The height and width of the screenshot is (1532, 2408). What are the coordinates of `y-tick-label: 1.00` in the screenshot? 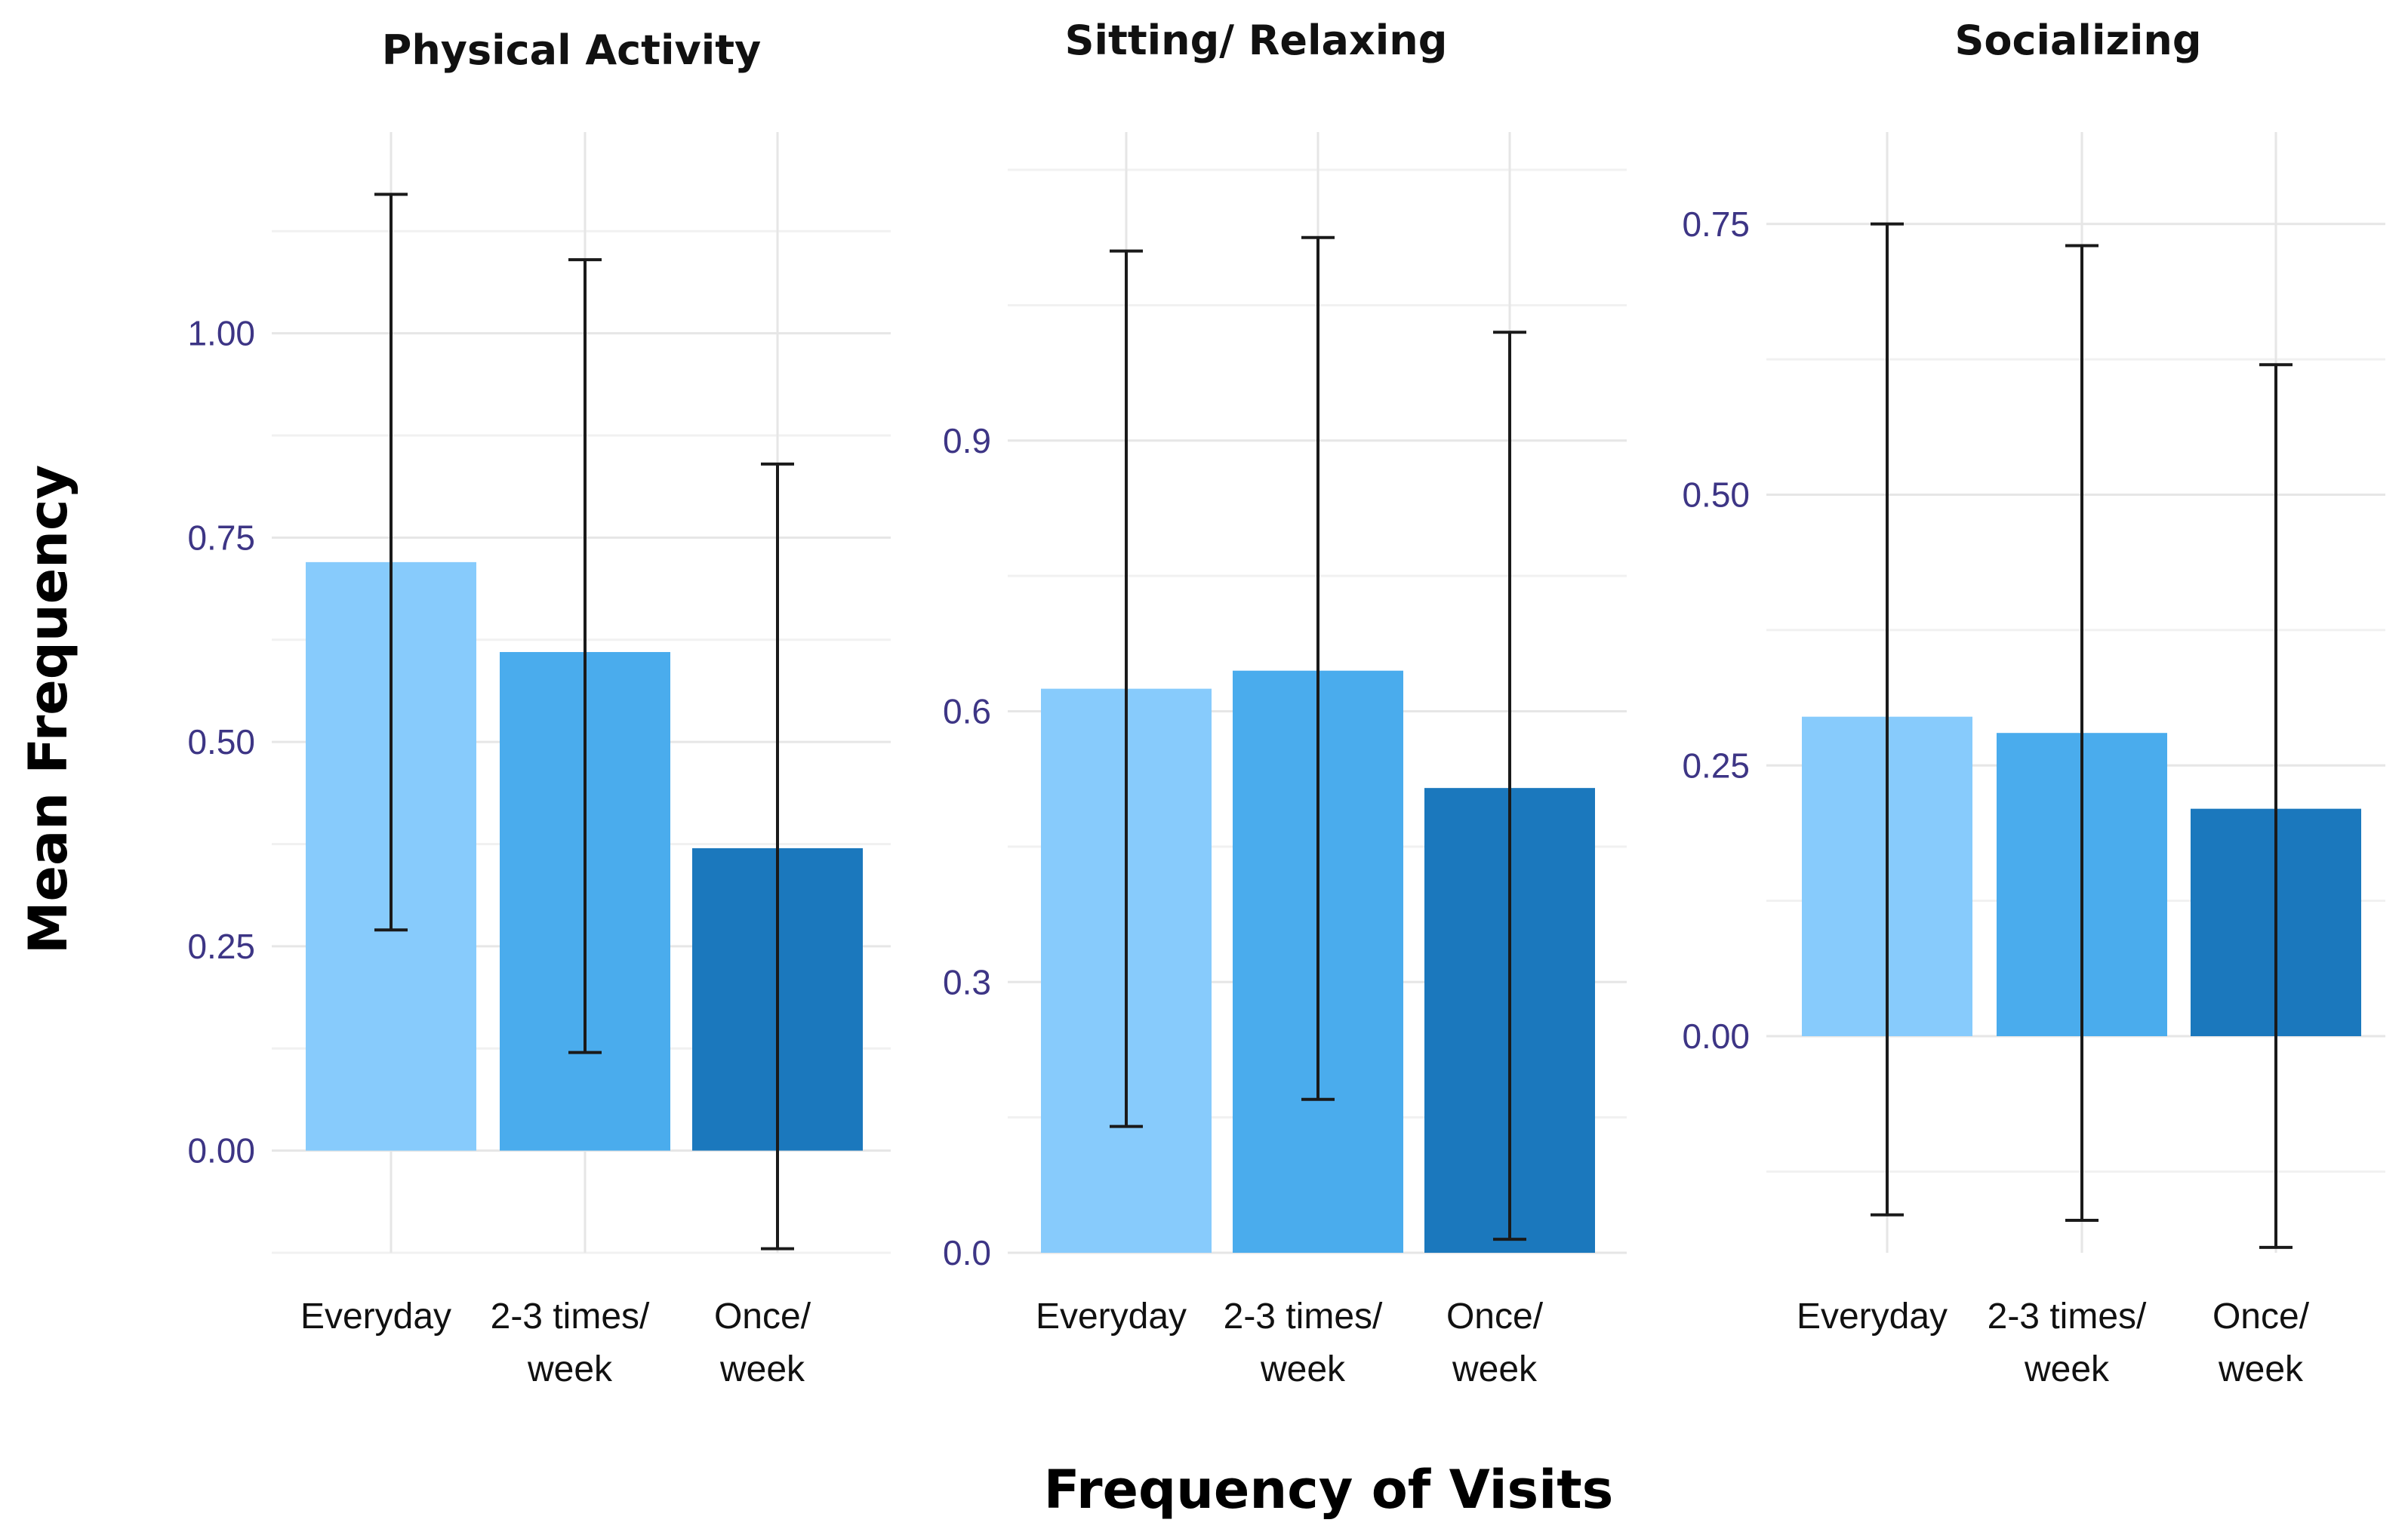 It's located at (221, 333).